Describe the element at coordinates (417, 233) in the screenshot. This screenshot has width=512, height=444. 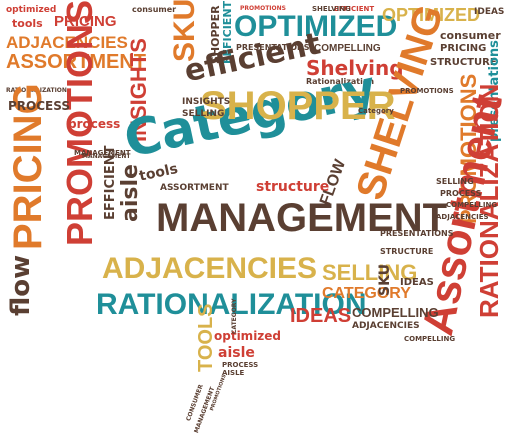
I see `word-presentations-small: PRESENTATIONS` at that location.